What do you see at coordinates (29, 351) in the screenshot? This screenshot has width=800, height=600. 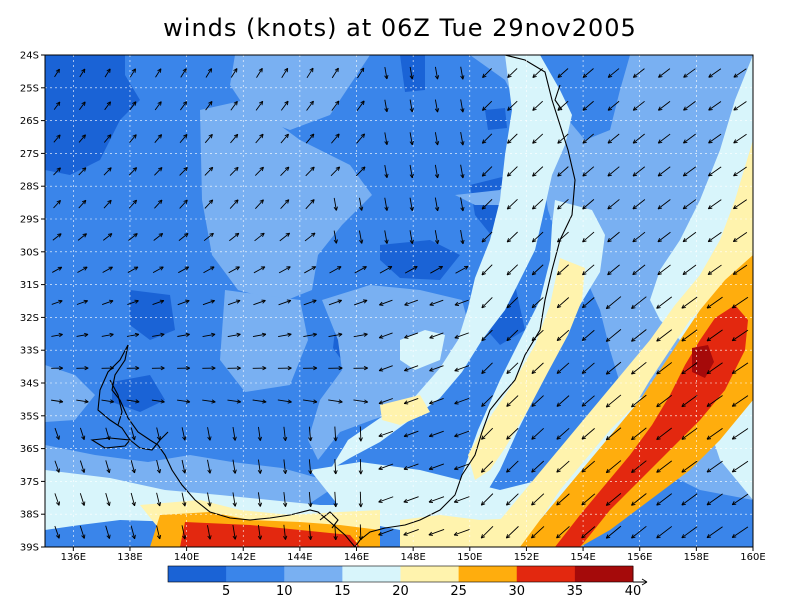 I see `lat-tick-label: 33S` at bounding box center [29, 351].